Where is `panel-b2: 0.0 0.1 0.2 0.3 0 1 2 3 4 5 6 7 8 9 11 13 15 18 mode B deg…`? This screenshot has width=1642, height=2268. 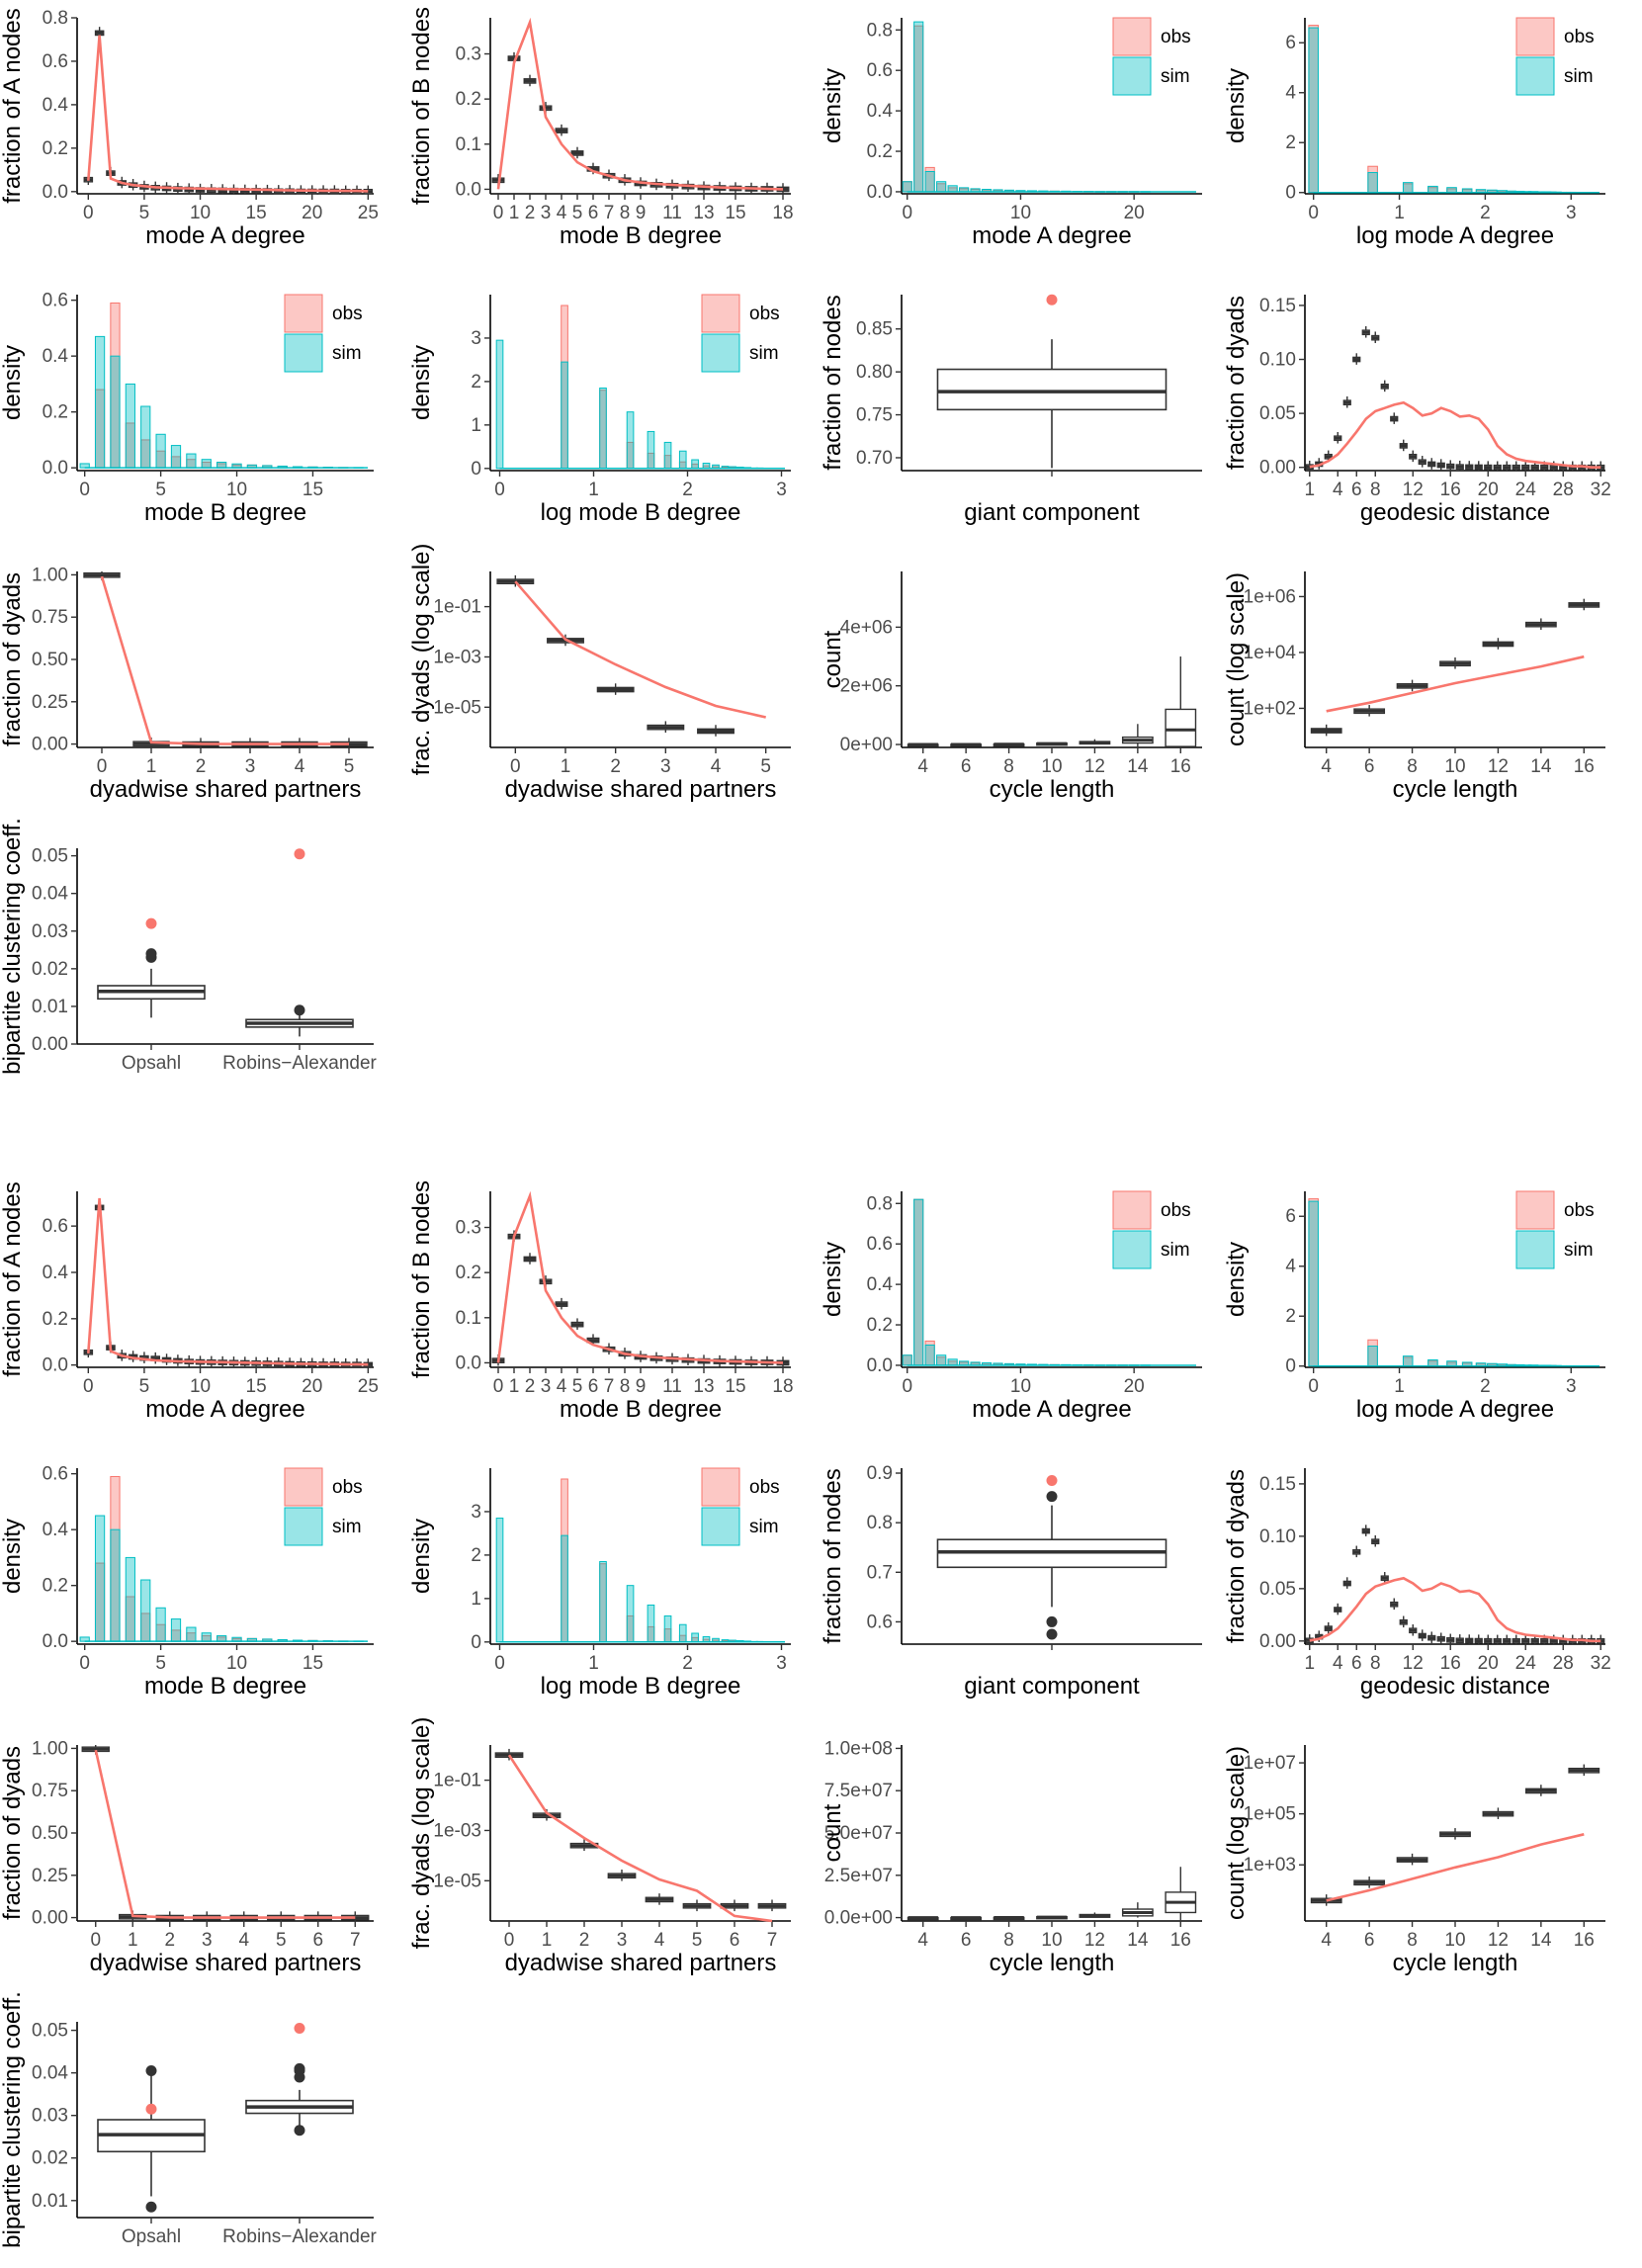
panel-b2: 0.0 0.1 0.2 0.3 0 1 2 3 4 5 6 7 8 9 11 13 15 18 mode B deg… is located at coordinates (601, 1302).